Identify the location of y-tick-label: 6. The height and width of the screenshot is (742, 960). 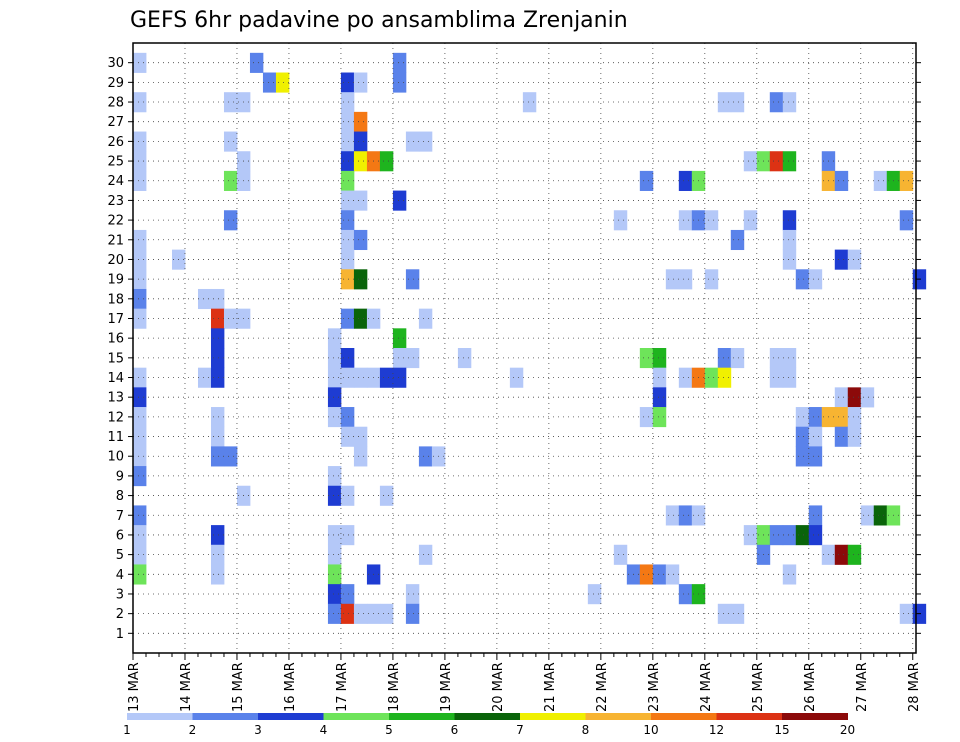
(120, 535).